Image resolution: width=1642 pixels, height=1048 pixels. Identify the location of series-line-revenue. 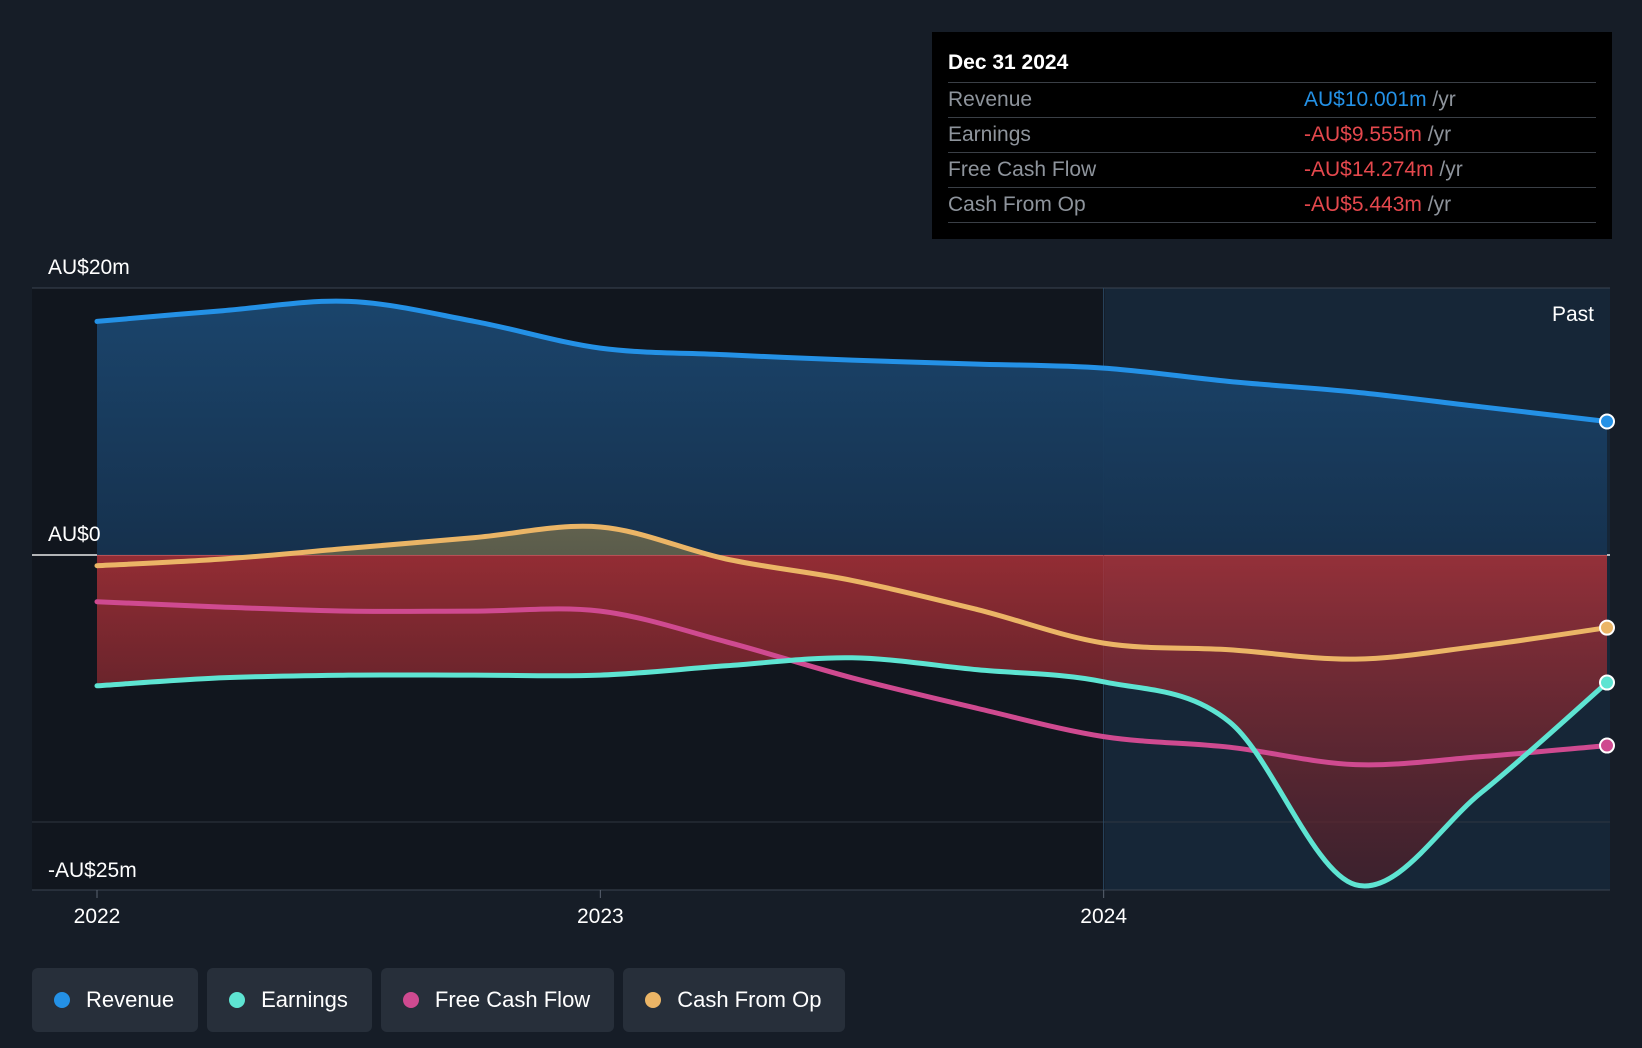
(852, 361).